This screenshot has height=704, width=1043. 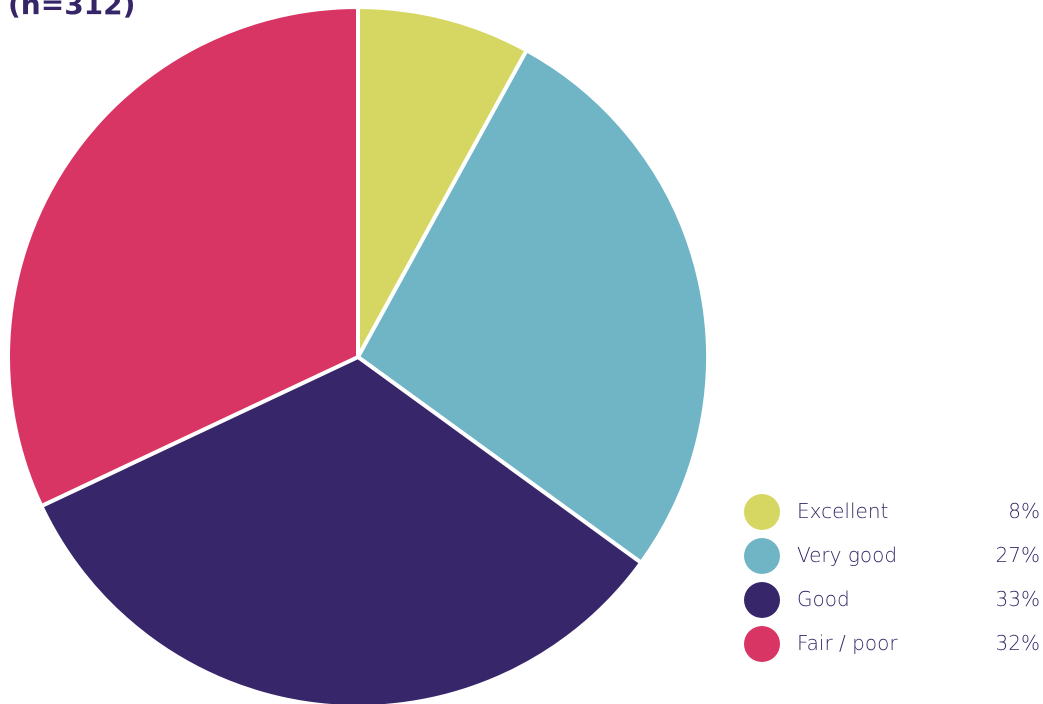 What do you see at coordinates (442, 182) in the screenshot?
I see `pie-slice-excellent` at bounding box center [442, 182].